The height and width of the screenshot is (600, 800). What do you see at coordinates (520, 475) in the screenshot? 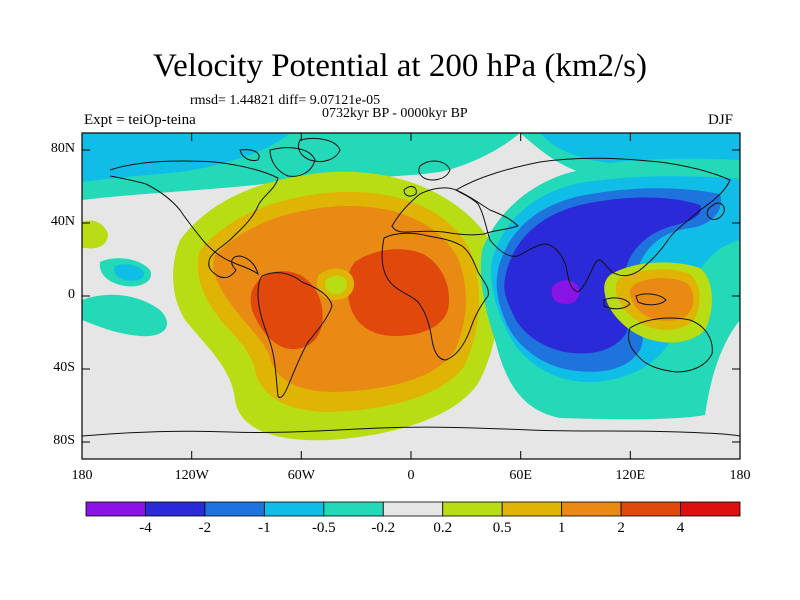
I see `lon-label-60e: 60E` at bounding box center [520, 475].